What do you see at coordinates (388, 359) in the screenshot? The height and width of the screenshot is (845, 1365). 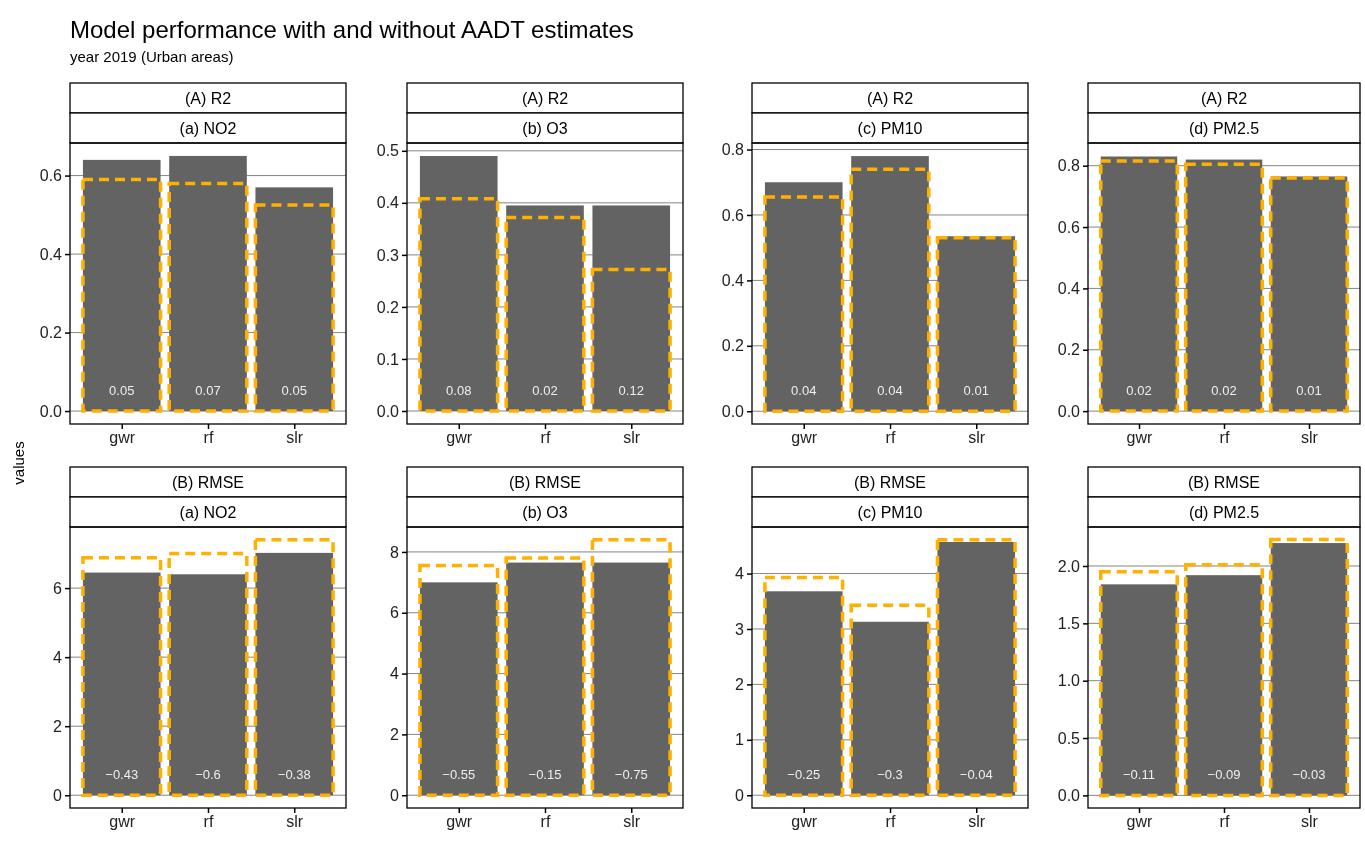 I see `y-tick-label: 0.1` at bounding box center [388, 359].